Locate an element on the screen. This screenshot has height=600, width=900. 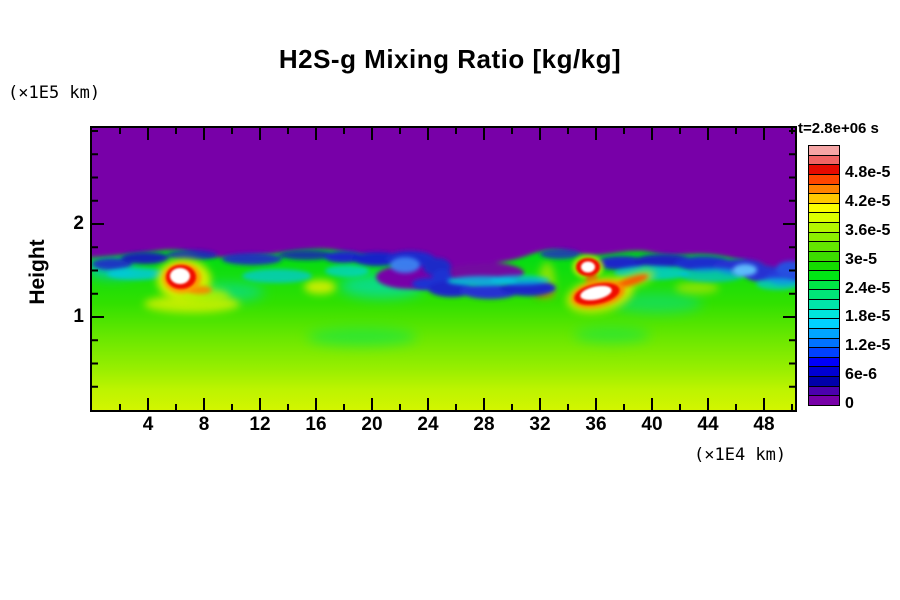
colorbar-tick-label: 0 is located at coordinates (849, 403).